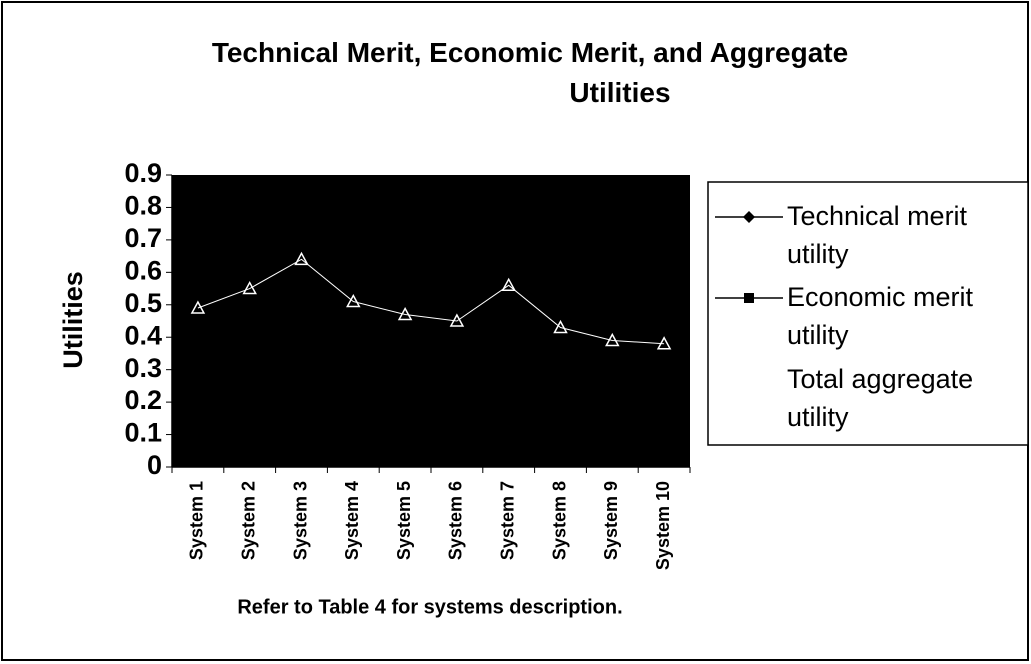 This screenshot has width=1031, height=664. I want to click on y-tick-label: 0, so click(154, 465).